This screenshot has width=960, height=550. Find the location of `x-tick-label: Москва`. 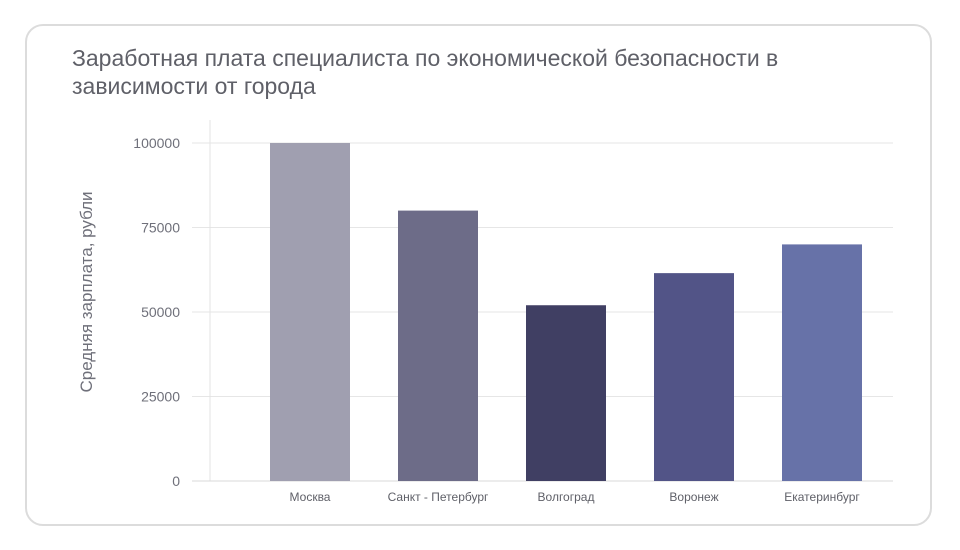

x-tick-label: Москва is located at coordinates (310, 497).